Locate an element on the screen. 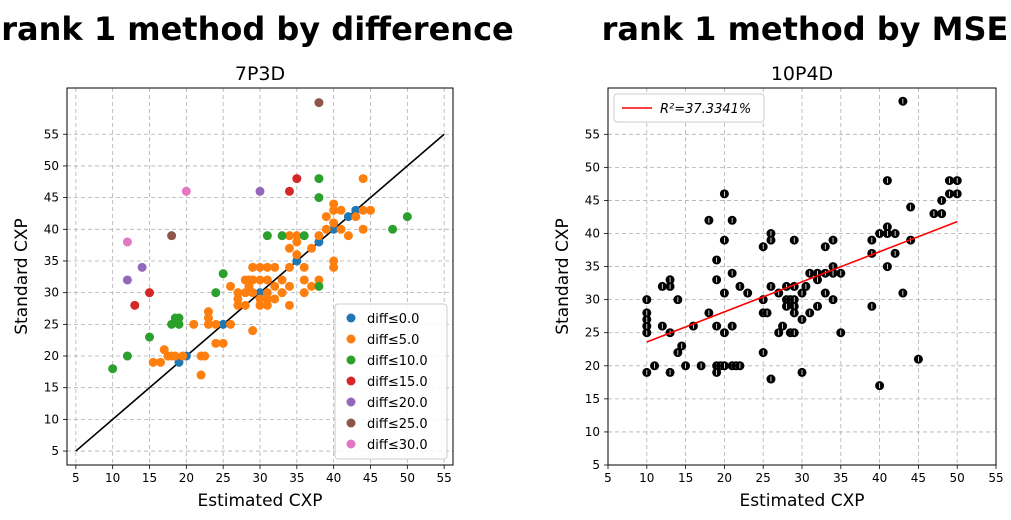 The width and height of the screenshot is (1011, 520). chart1-legend-label-3: diff≤15.0 is located at coordinates (397, 382).